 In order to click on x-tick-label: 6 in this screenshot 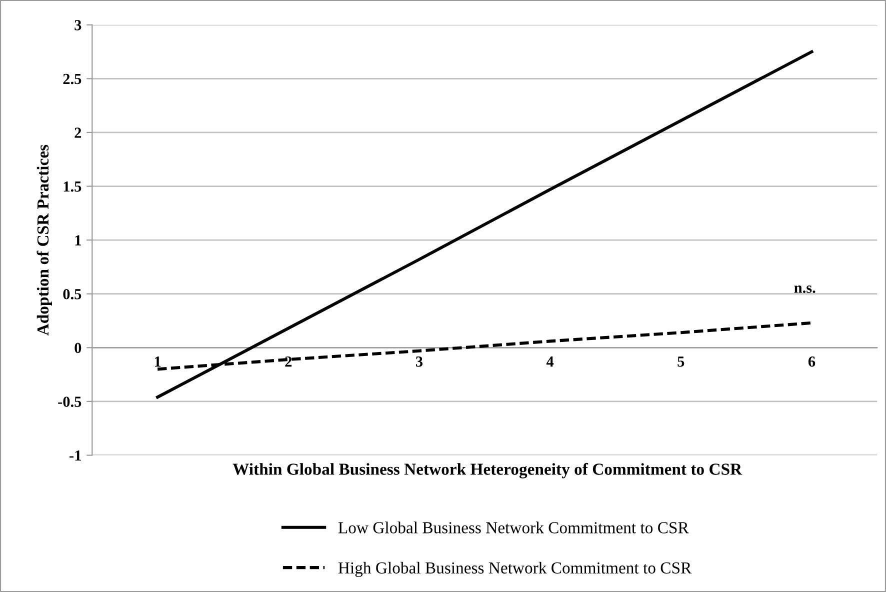, I will do `click(812, 361)`.